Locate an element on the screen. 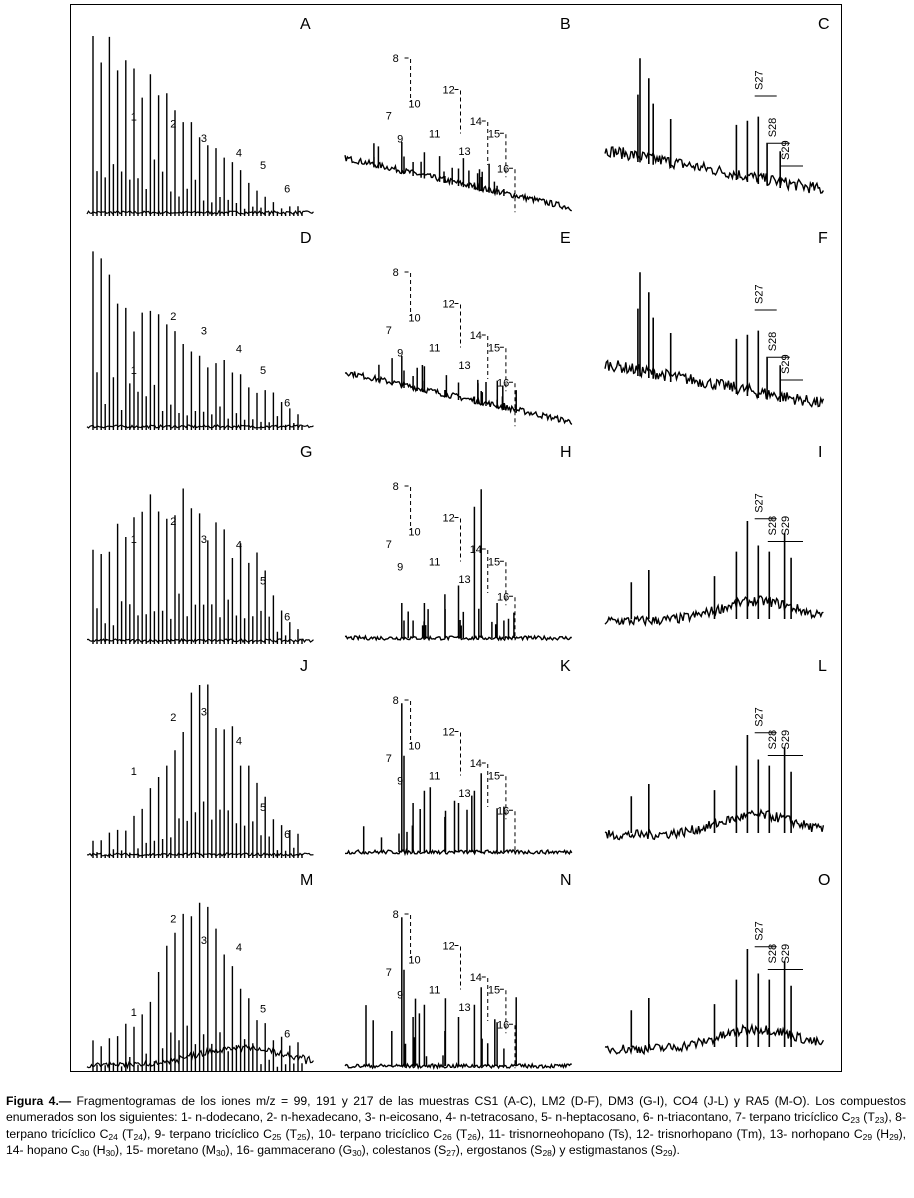 This screenshot has width=914, height=1198. panel-letter: N is located at coordinates (566, 880).